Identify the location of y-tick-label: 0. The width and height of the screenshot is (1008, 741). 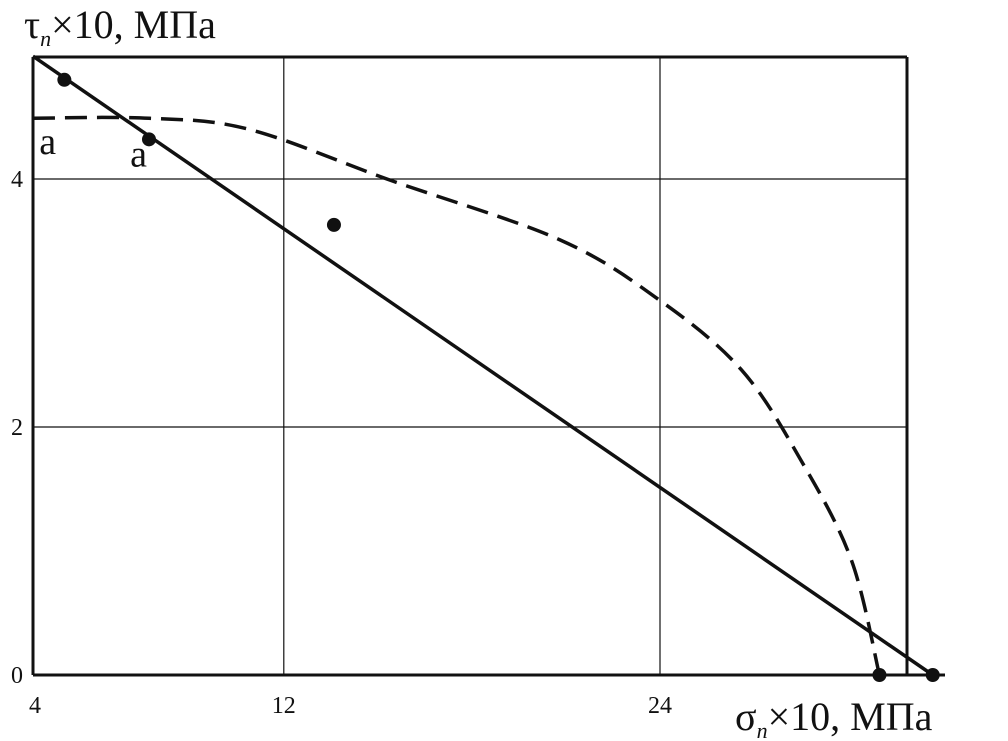
(17, 676).